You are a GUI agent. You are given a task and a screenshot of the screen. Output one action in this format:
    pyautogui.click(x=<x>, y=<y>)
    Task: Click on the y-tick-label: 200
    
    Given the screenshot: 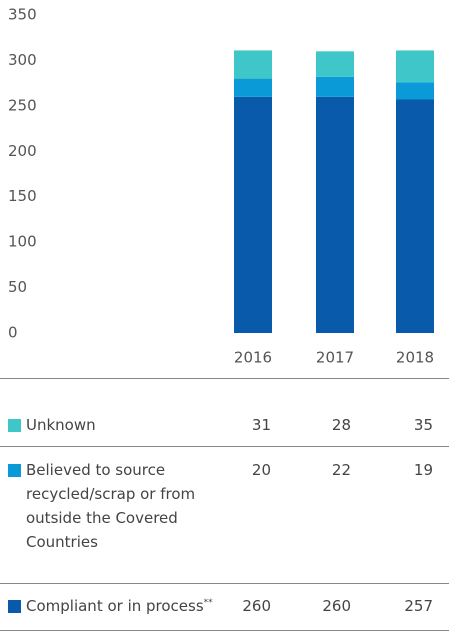 What is the action you would take?
    pyautogui.click(x=22, y=151)
    